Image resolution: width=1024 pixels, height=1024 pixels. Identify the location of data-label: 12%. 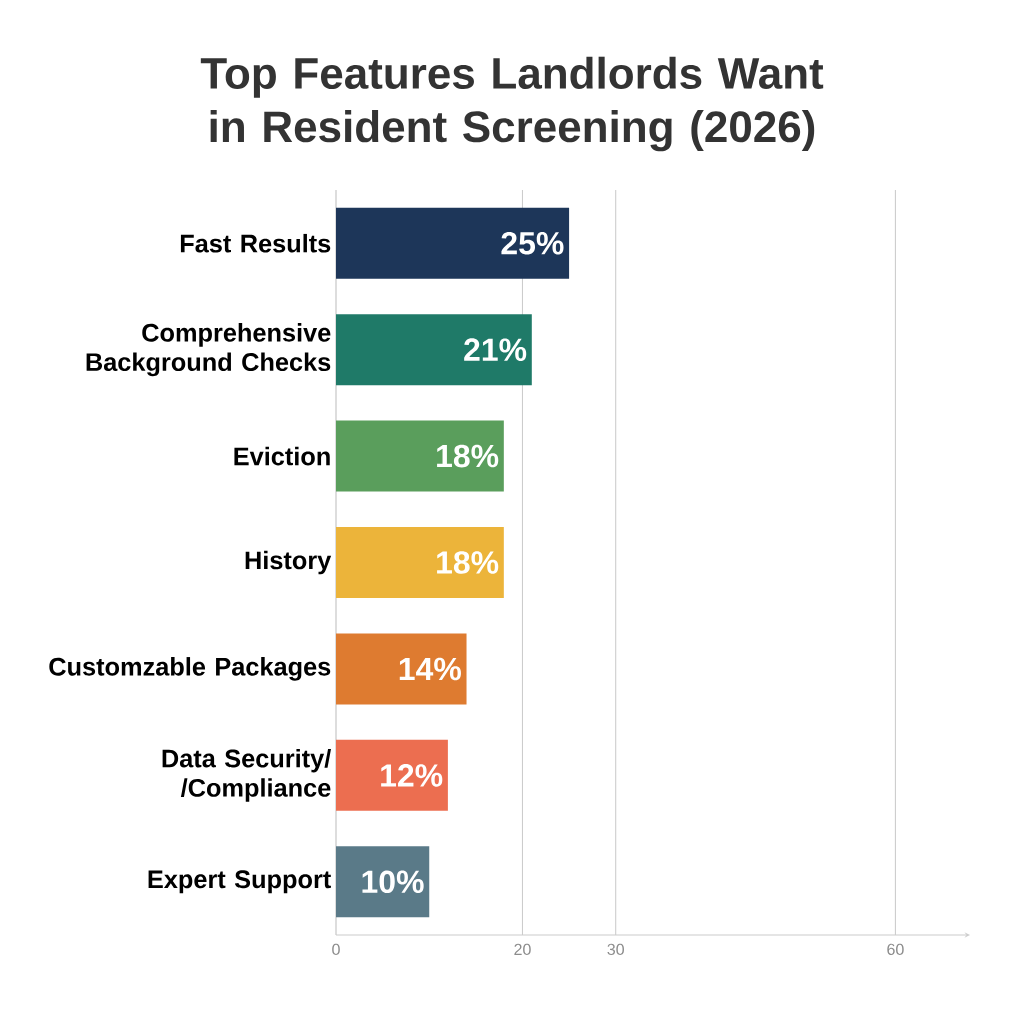
(412, 775).